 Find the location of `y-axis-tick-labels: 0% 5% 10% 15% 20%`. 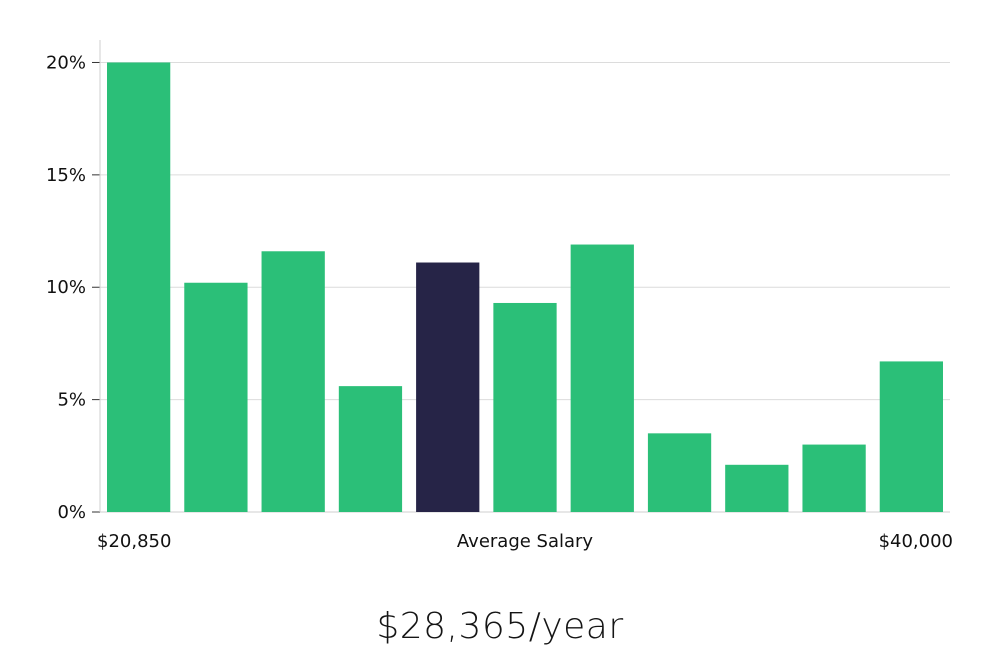

y-axis-tick-labels: 0% 5% 10% 15% 20% is located at coordinates (73, 287).